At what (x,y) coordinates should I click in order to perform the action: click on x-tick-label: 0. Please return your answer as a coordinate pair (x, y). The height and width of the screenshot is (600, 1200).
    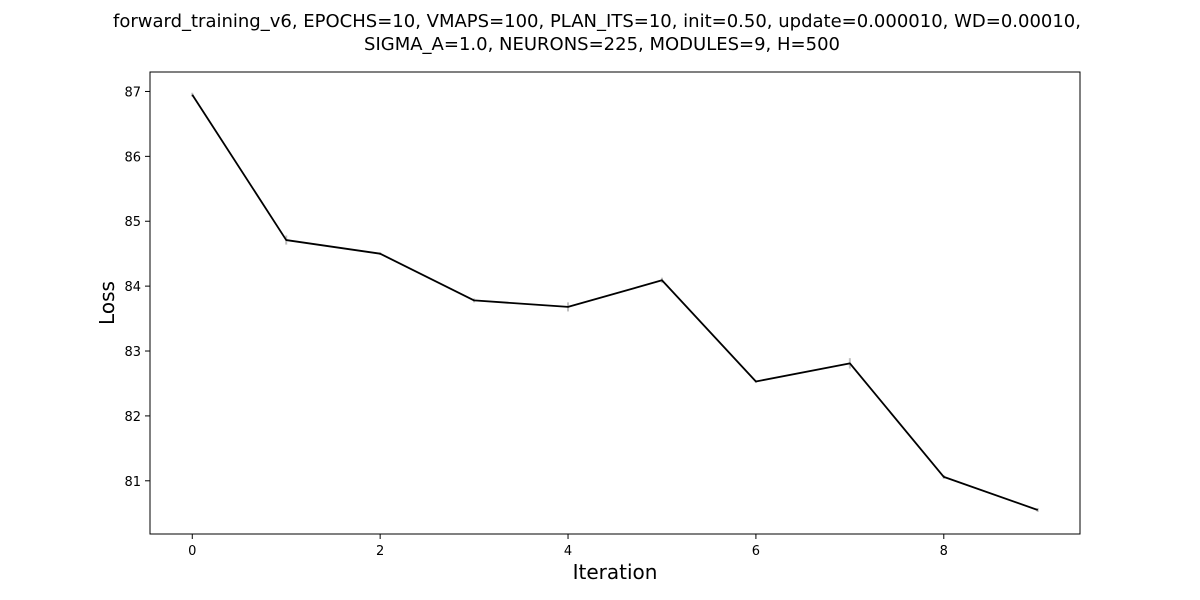
    Looking at the image, I should click on (192, 551).